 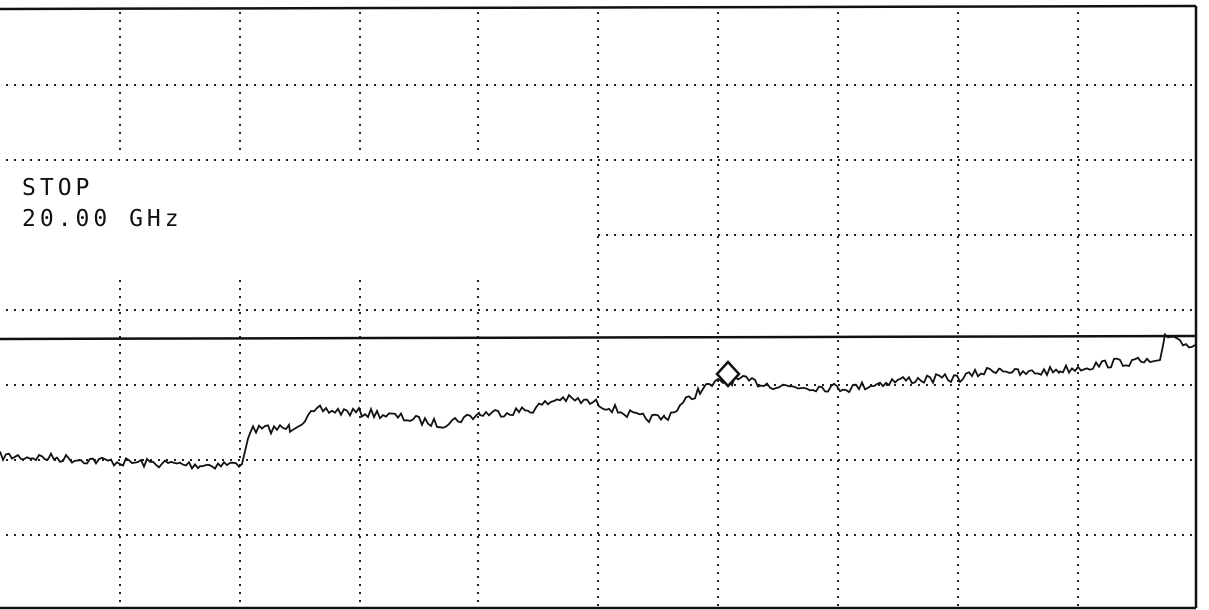 What do you see at coordinates (598, 337) in the screenshot?
I see `divider-line` at bounding box center [598, 337].